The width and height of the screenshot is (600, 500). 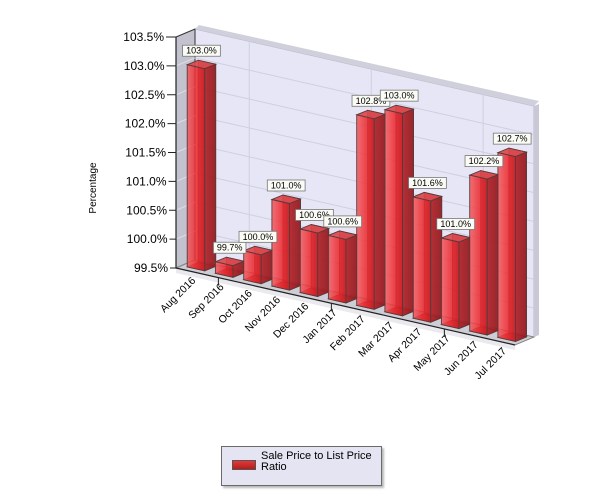 I want to click on value-label: 99.7%, so click(x=230, y=247).